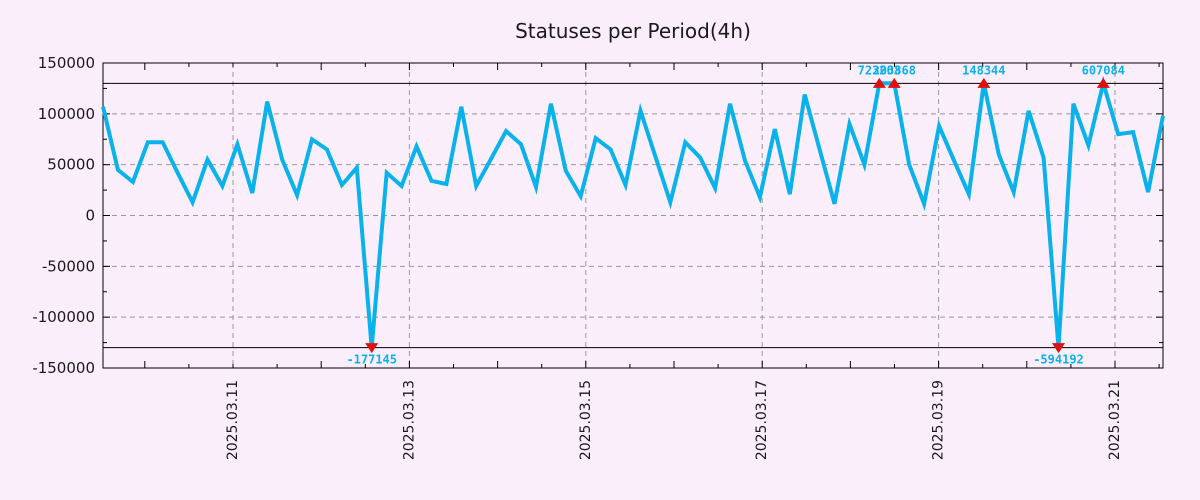  What do you see at coordinates (1115, 420) in the screenshot?
I see `x-tick-label: 2025.03.21` at bounding box center [1115, 420].